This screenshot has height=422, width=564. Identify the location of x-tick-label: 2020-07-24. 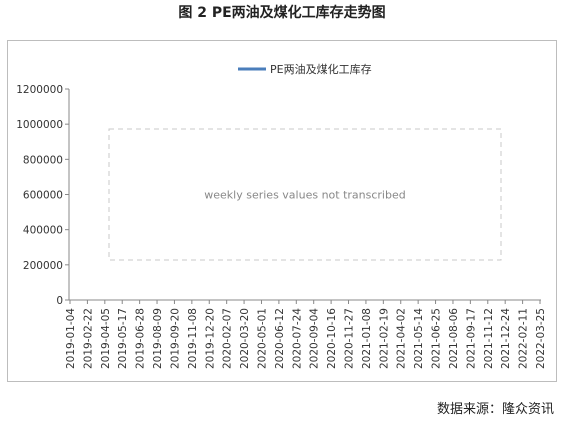
(297, 338).